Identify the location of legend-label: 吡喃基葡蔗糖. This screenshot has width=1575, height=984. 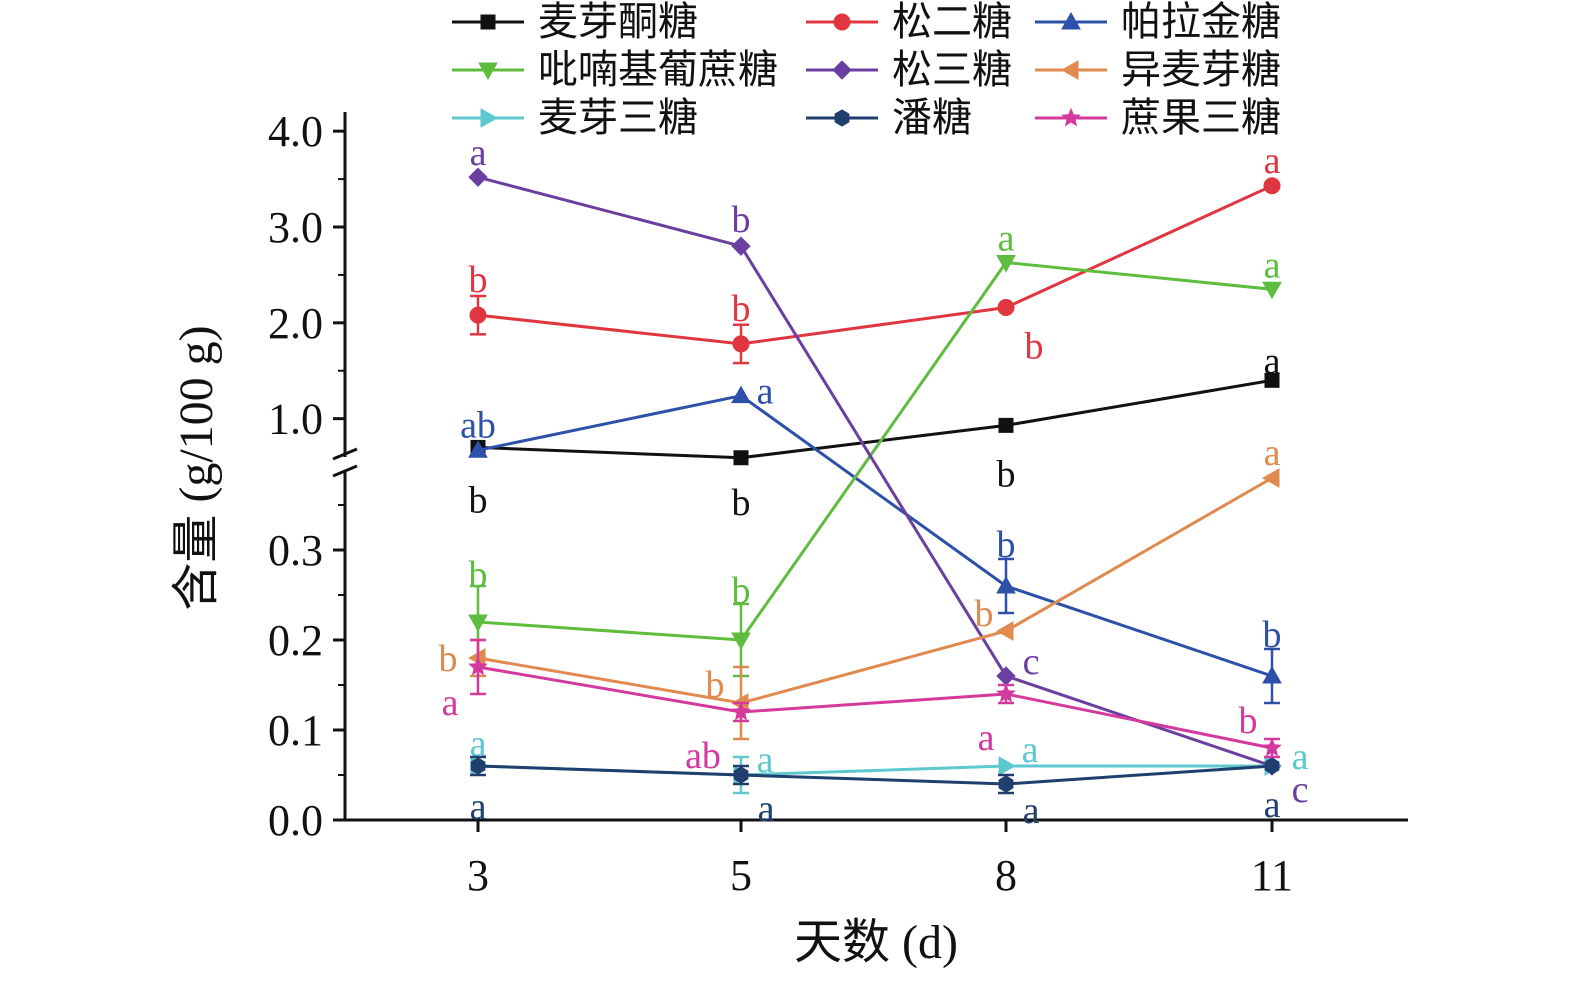
(658, 69).